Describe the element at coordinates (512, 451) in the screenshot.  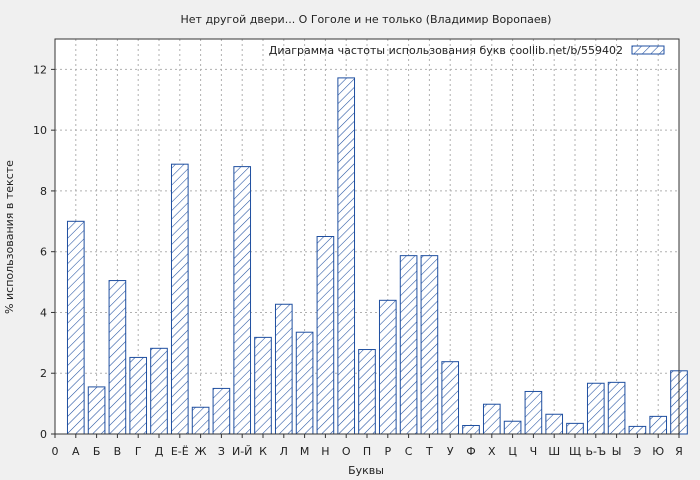
I see `x-tick-label: Ц` at that location.